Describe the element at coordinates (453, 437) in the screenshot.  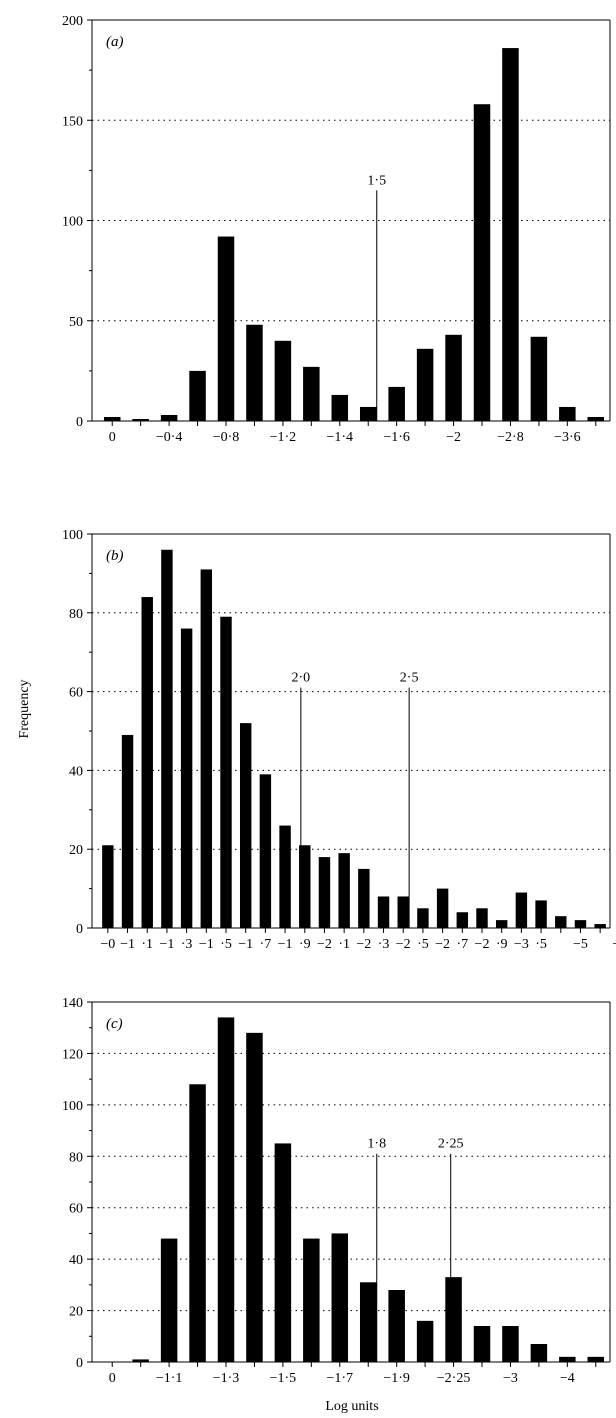
I see `panel-a-x-tick-label: −2` at that location.